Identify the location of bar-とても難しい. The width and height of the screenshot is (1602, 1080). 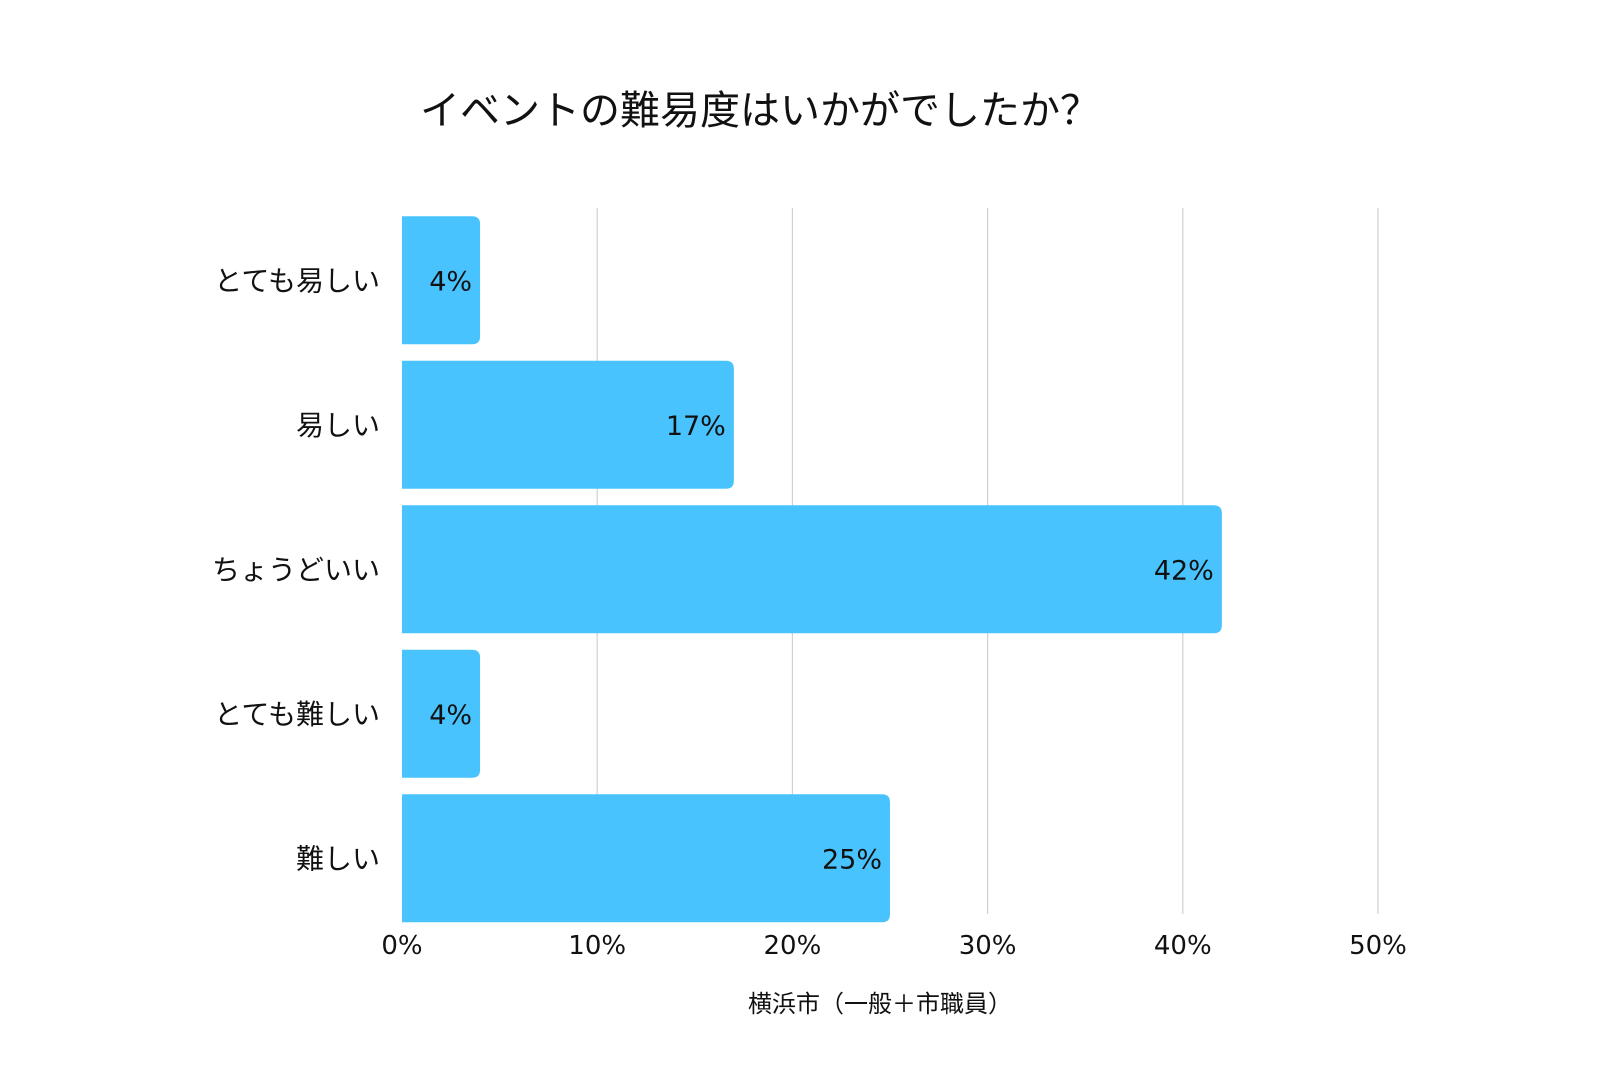
(441, 713).